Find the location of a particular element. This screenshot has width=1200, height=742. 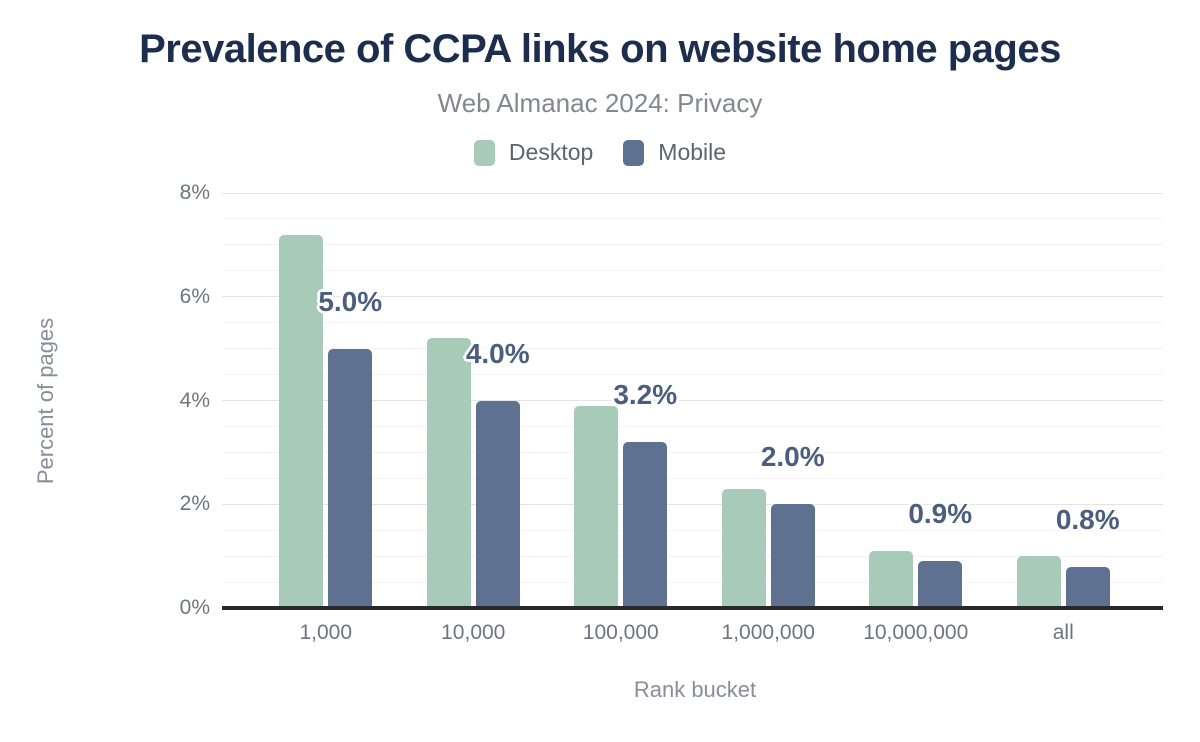

legend-label-desktop: Desktop is located at coordinates (551, 152).